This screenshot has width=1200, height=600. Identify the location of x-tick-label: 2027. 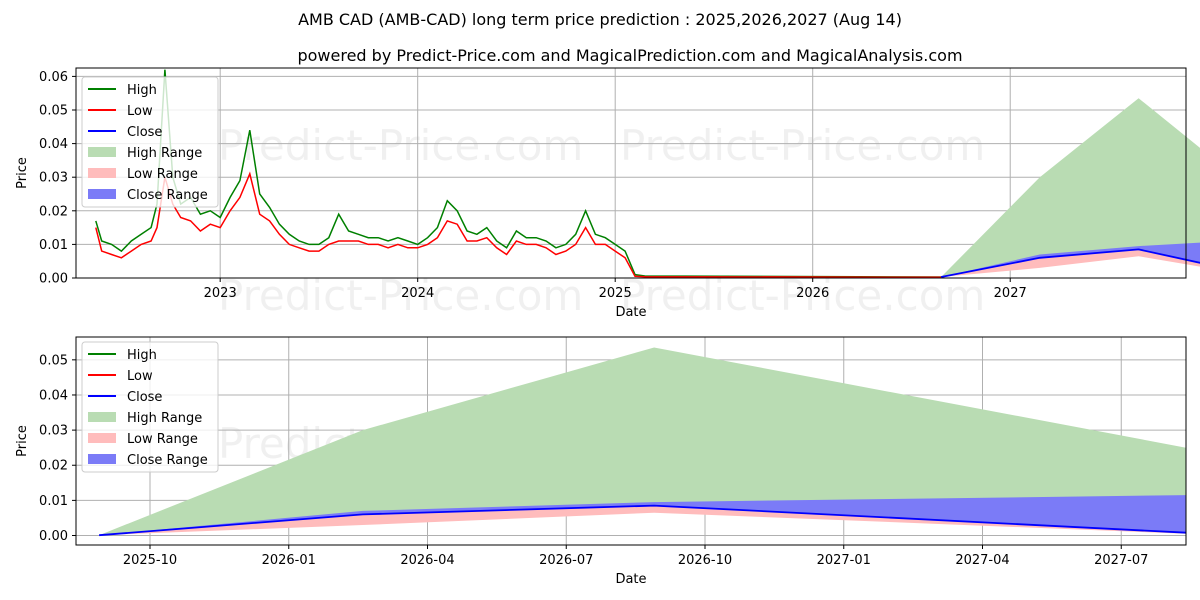
(1010, 293).